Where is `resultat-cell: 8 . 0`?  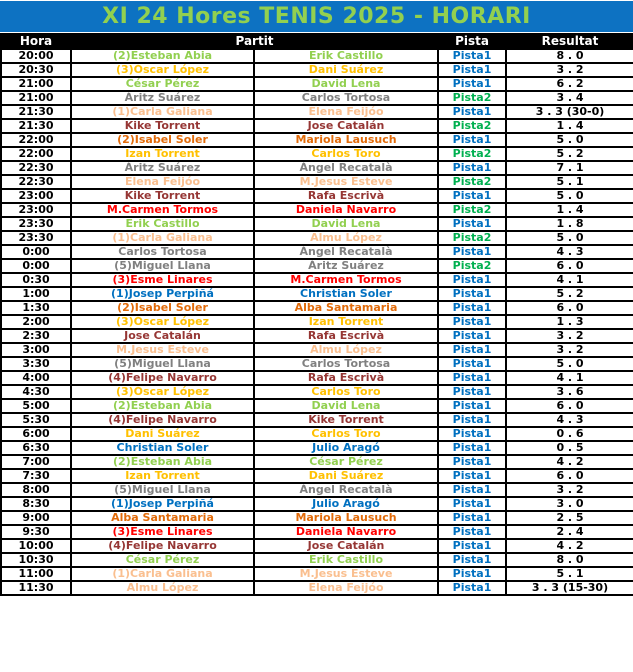
resultat-cell: 8 . 0 is located at coordinates (569, 560).